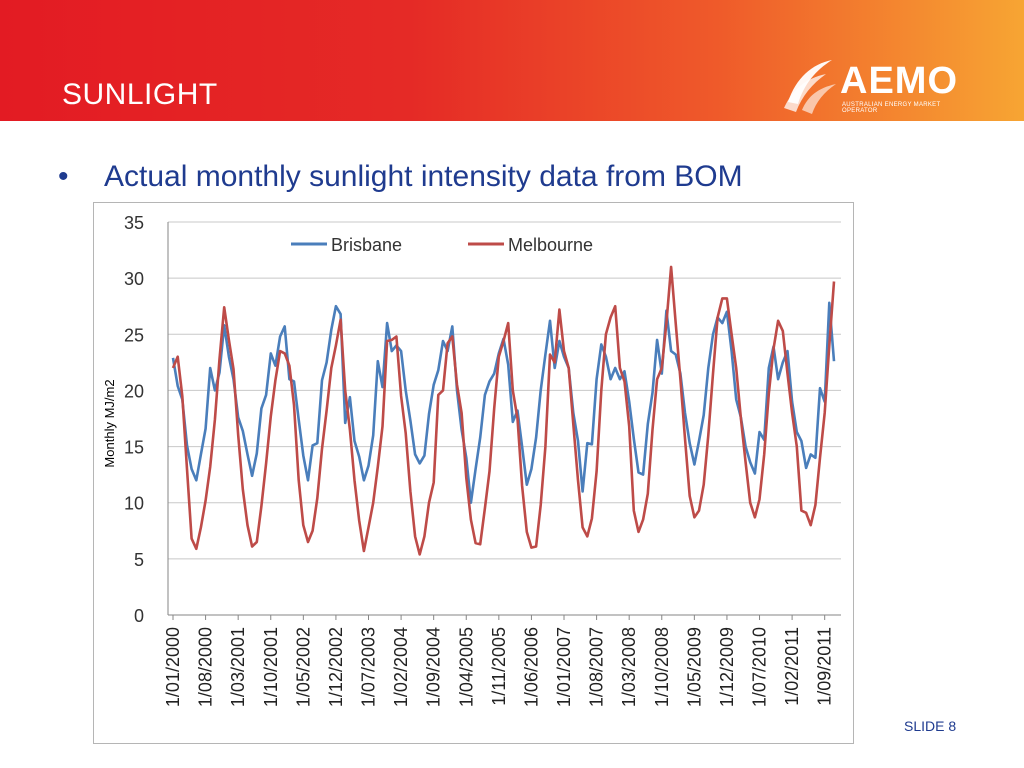  What do you see at coordinates (531, 667) in the screenshot?
I see `x-tick-label: 1/06/2006` at bounding box center [531, 667].